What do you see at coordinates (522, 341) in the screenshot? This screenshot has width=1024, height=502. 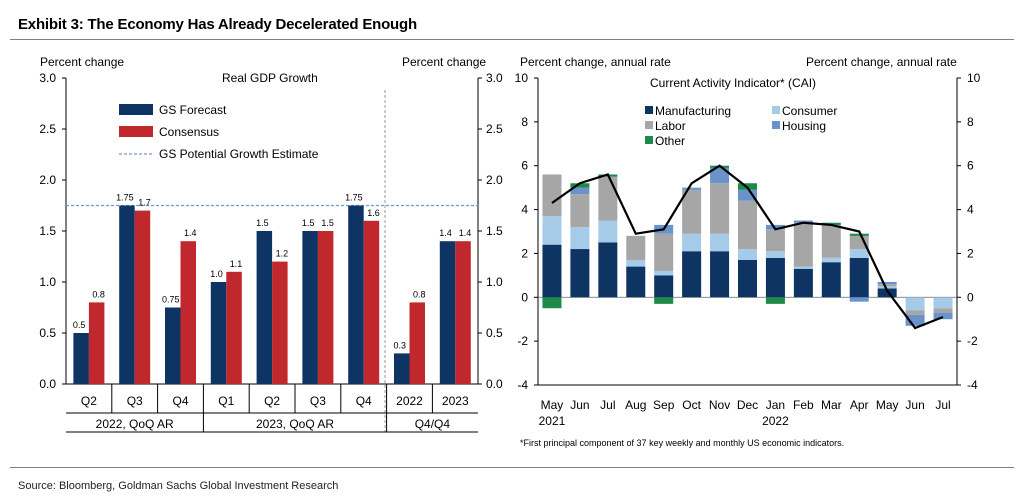 I see `cai-ytick-label-left: -2` at bounding box center [522, 341].